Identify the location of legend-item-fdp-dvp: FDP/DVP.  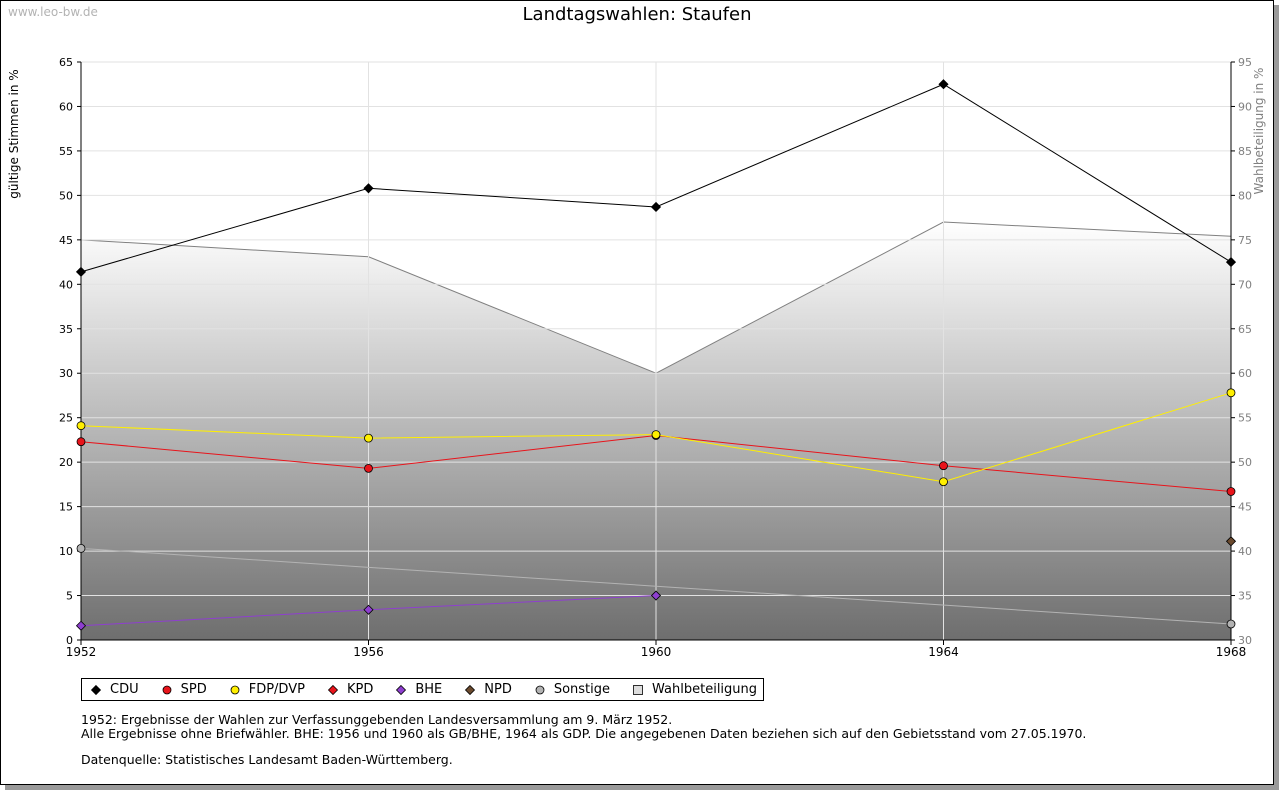
(267, 689).